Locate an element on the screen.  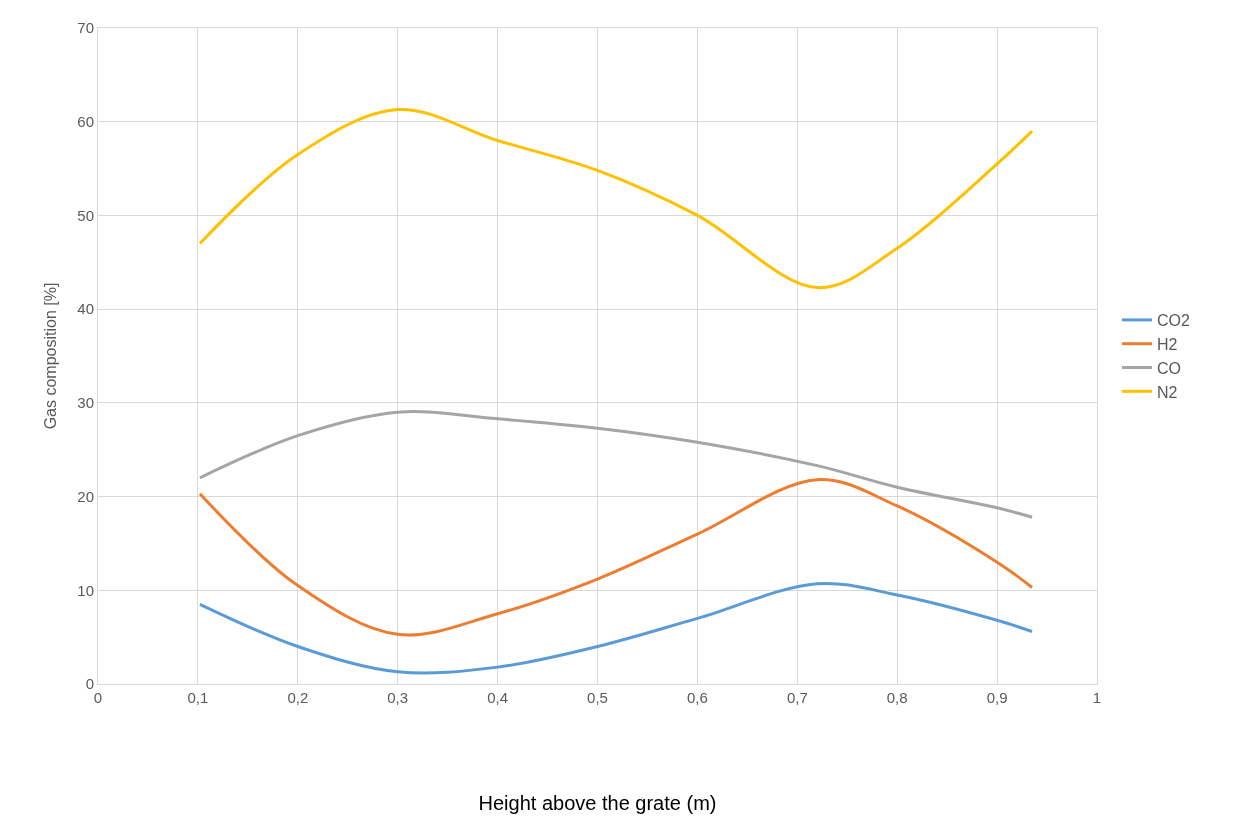
x-tick-label: 0,3 is located at coordinates (398, 697).